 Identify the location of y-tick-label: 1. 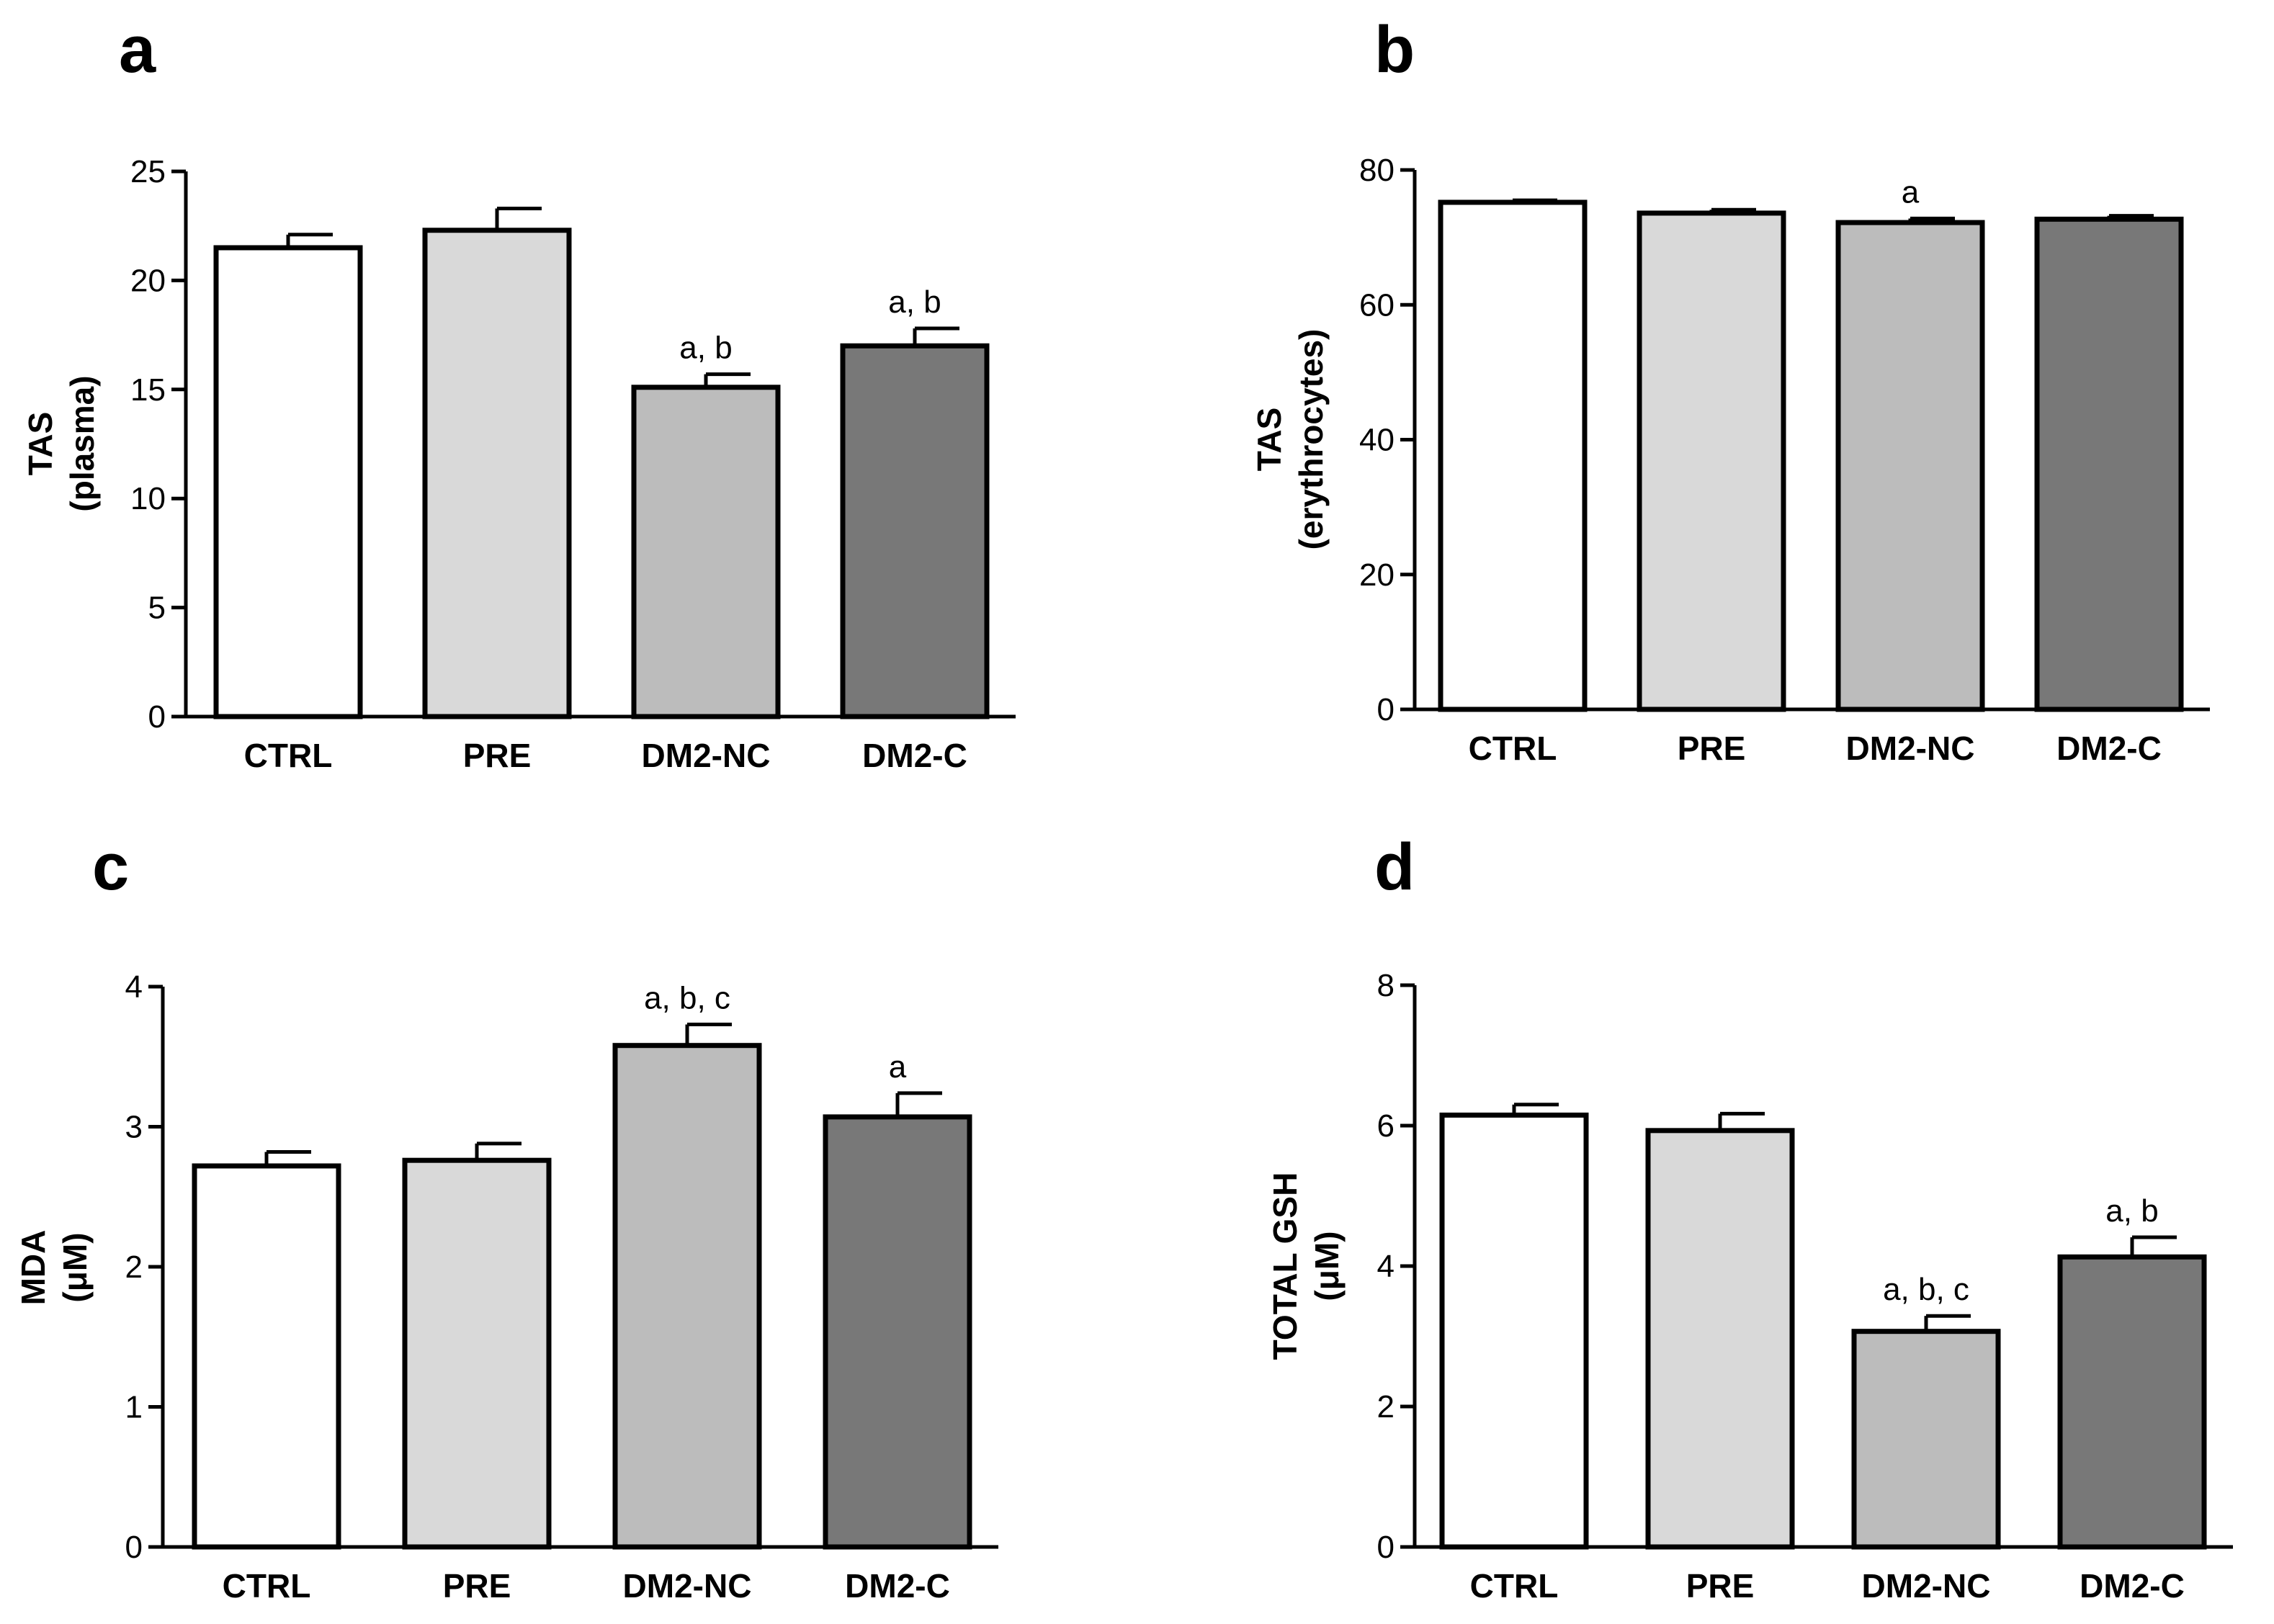
(134, 1407).